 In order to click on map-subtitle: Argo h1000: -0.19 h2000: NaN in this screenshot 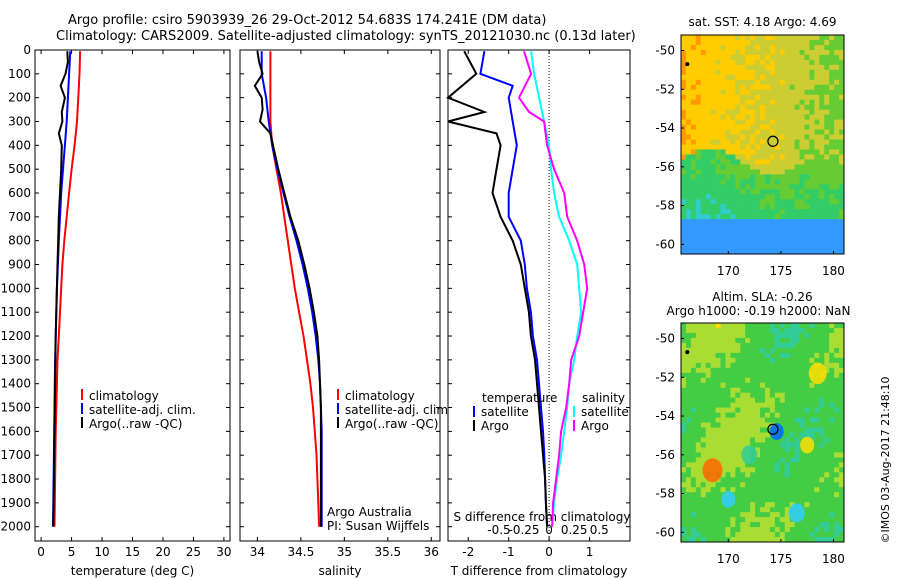, I will do `click(759, 311)`.